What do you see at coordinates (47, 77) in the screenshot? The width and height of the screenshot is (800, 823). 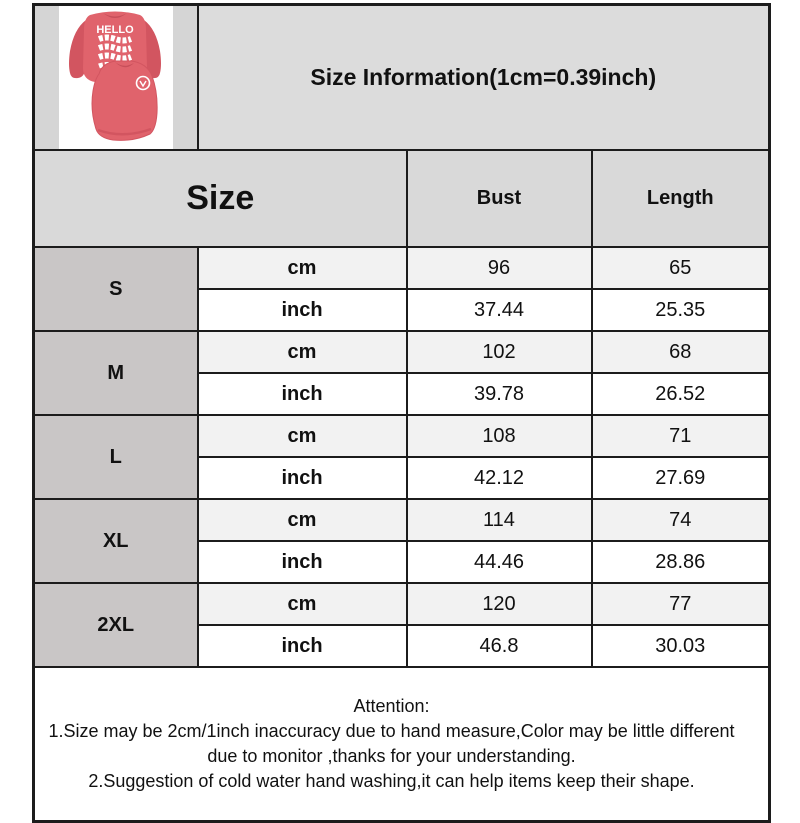 I see `photo-left-bar` at bounding box center [47, 77].